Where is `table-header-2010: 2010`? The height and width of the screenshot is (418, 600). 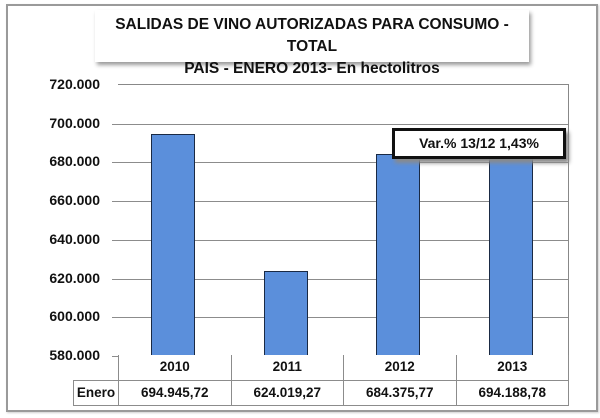 table-header-2010: 2010 is located at coordinates (175, 368).